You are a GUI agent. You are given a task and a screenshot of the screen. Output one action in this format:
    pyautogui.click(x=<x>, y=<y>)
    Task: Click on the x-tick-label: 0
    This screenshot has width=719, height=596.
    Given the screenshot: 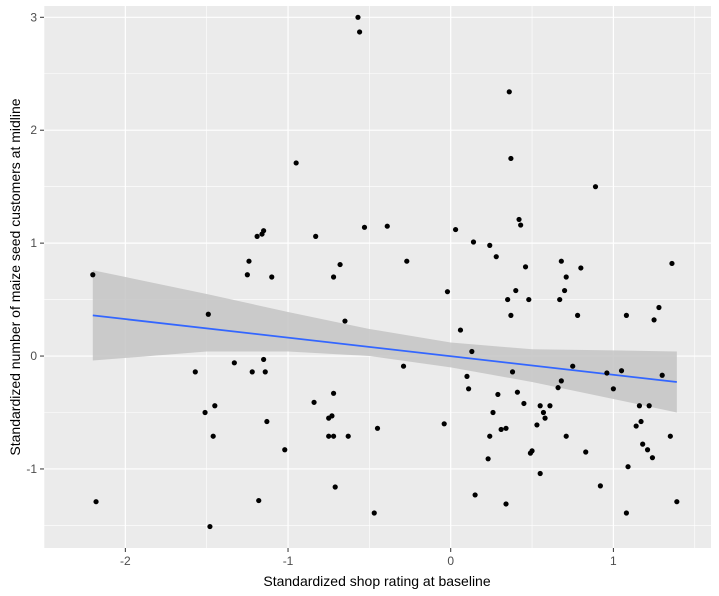 What is the action you would take?
    pyautogui.click(x=450, y=561)
    